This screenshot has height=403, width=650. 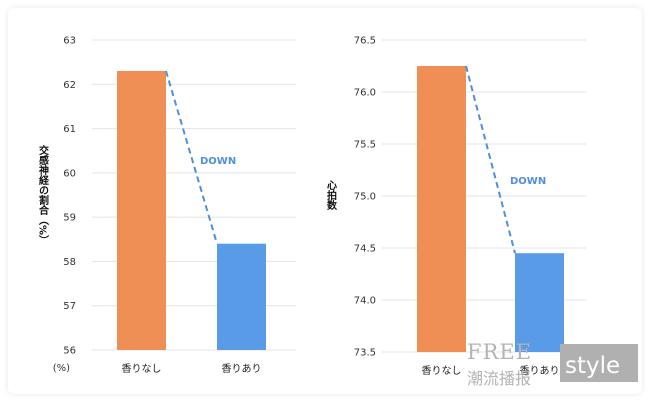 What do you see at coordinates (69, 85) in the screenshot?
I see `y-tick-label: 62` at bounding box center [69, 85].